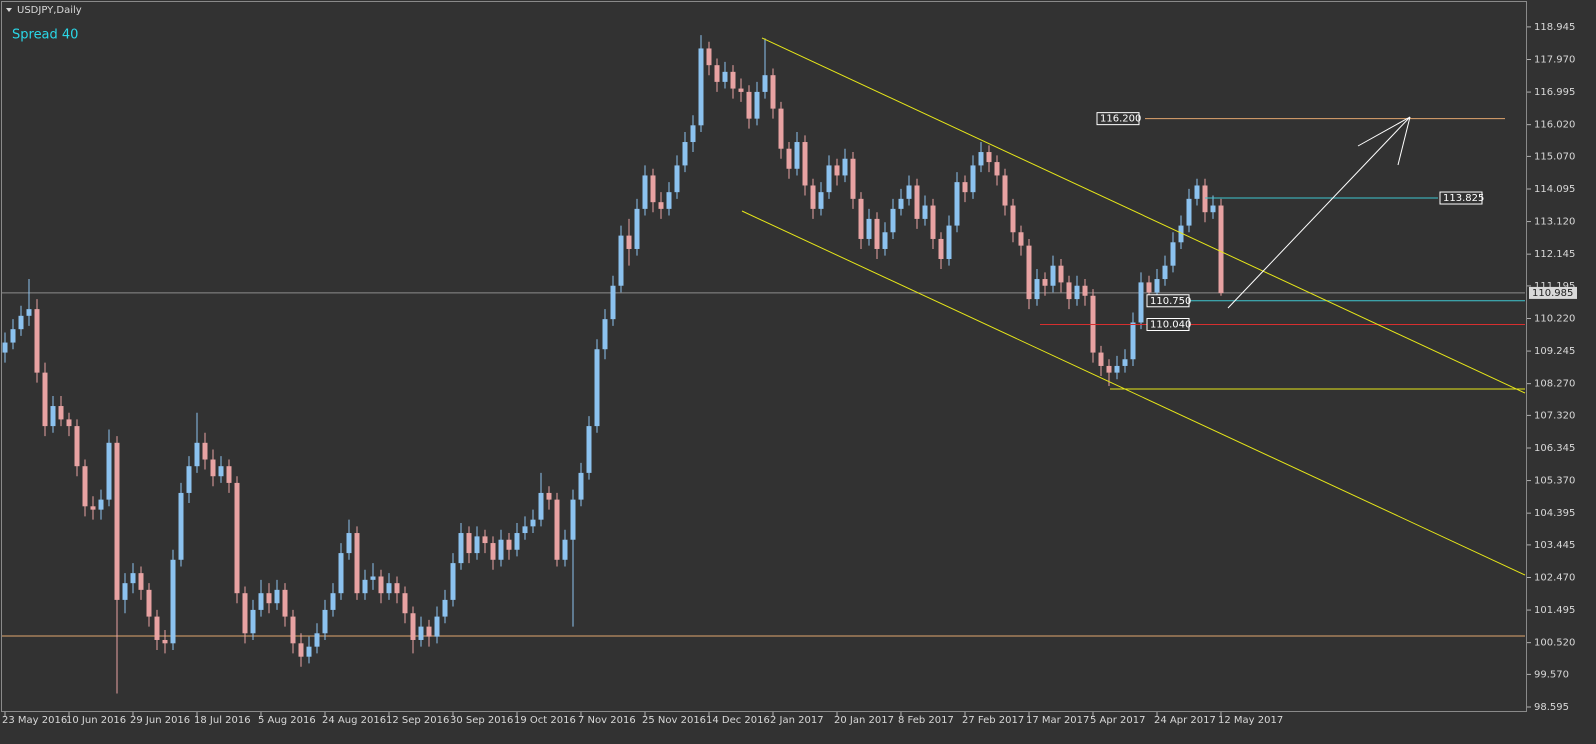 The width and height of the screenshot is (1596, 744). I want to click on x-tick-label: 5 Aug 2016, so click(287, 720).